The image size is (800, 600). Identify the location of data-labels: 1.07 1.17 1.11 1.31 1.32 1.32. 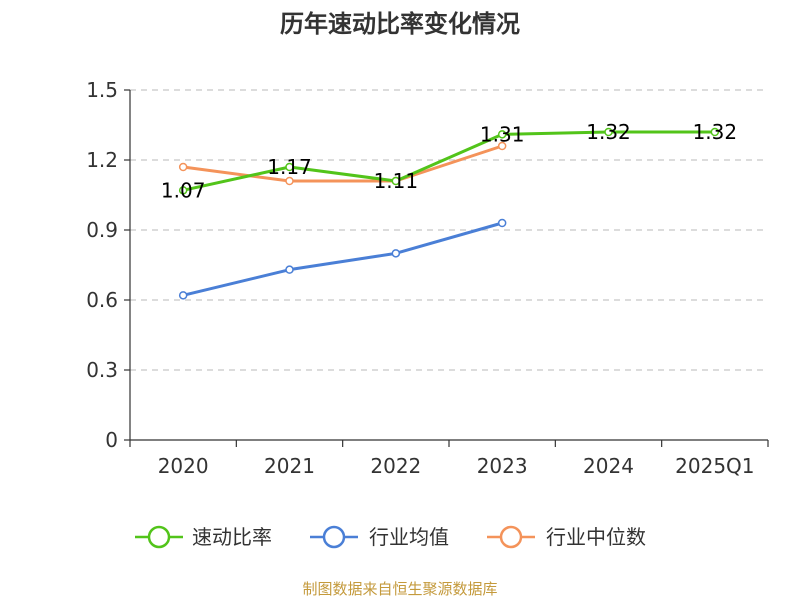
(449, 161).